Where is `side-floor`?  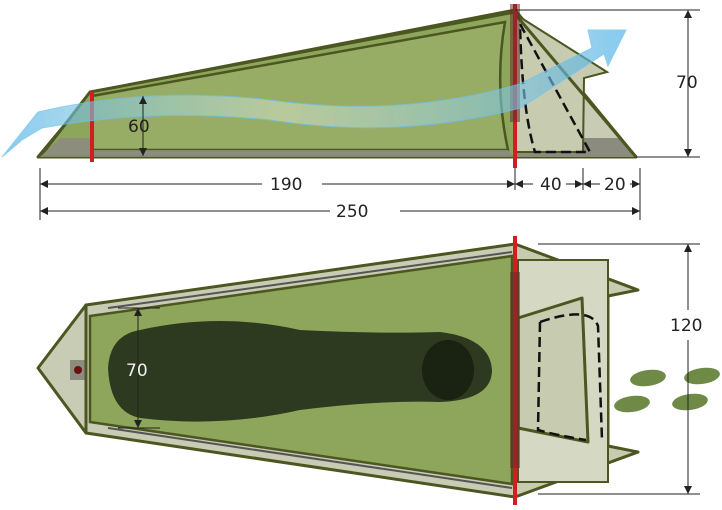
side-floor is located at coordinates (277, 147).